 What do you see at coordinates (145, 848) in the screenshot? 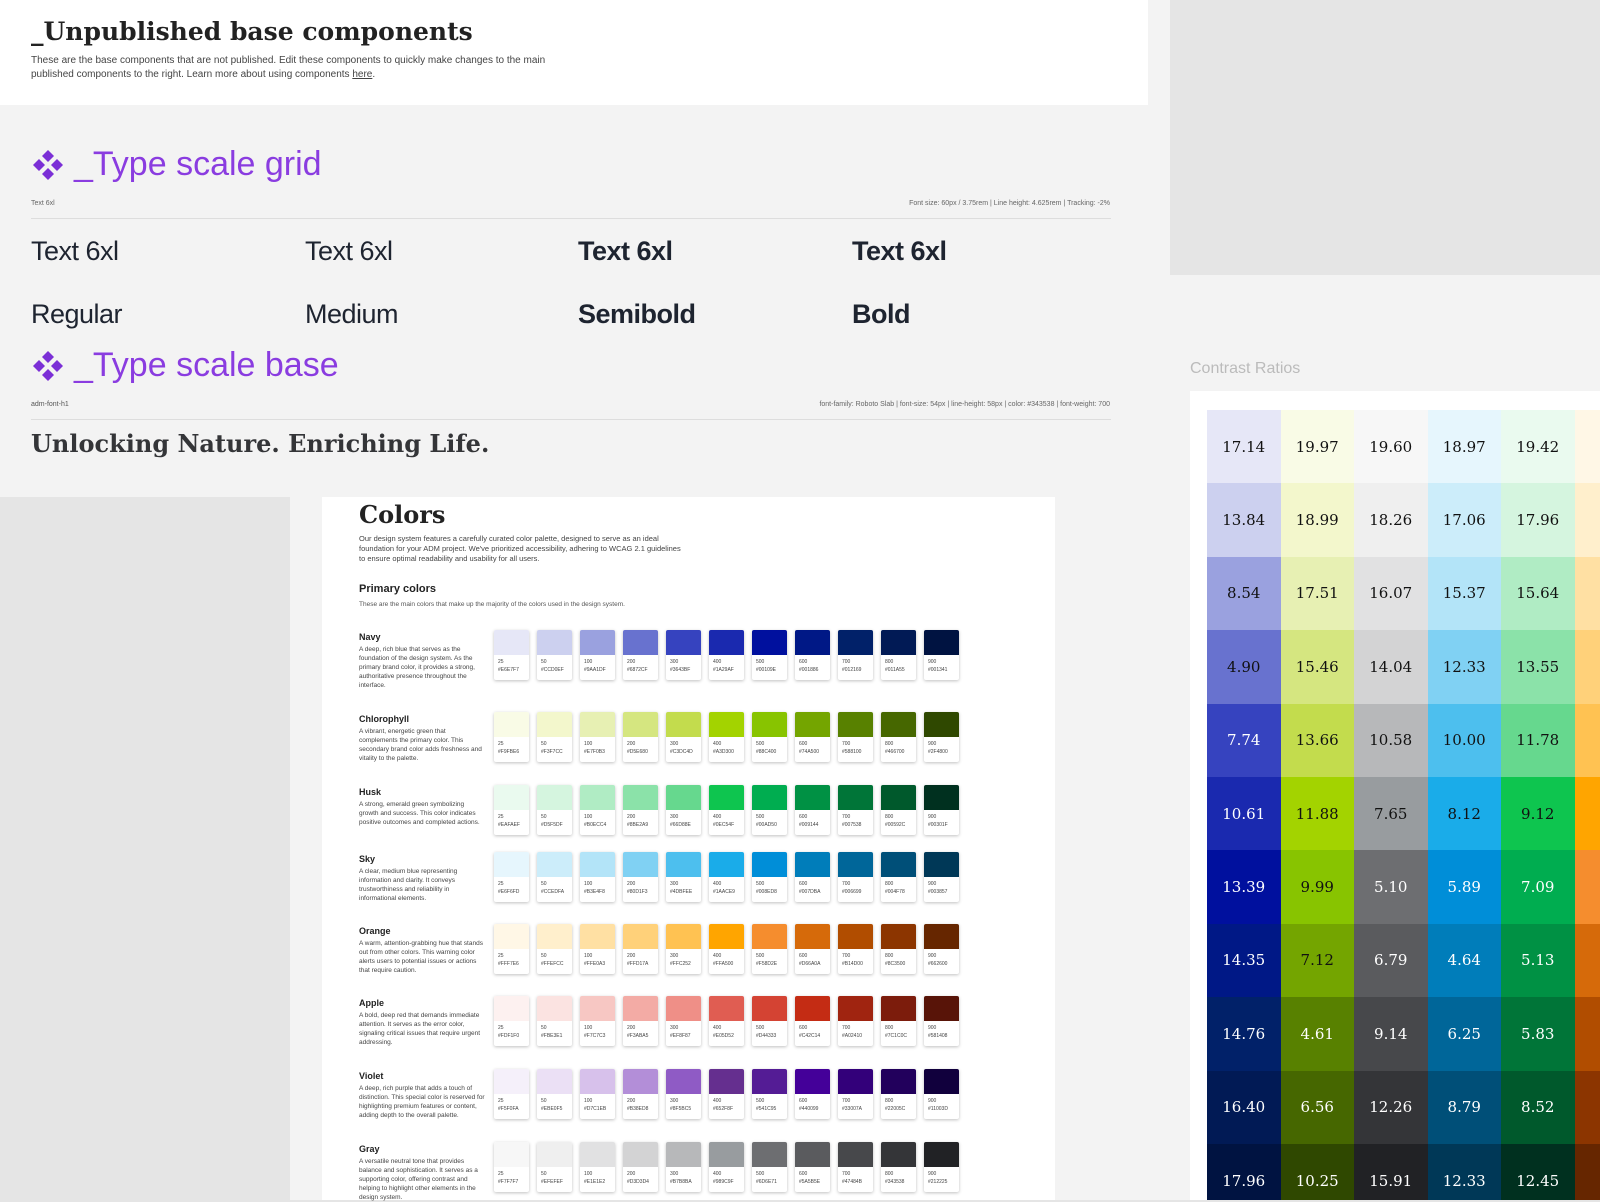
I see `side-panel` at bounding box center [145, 848].